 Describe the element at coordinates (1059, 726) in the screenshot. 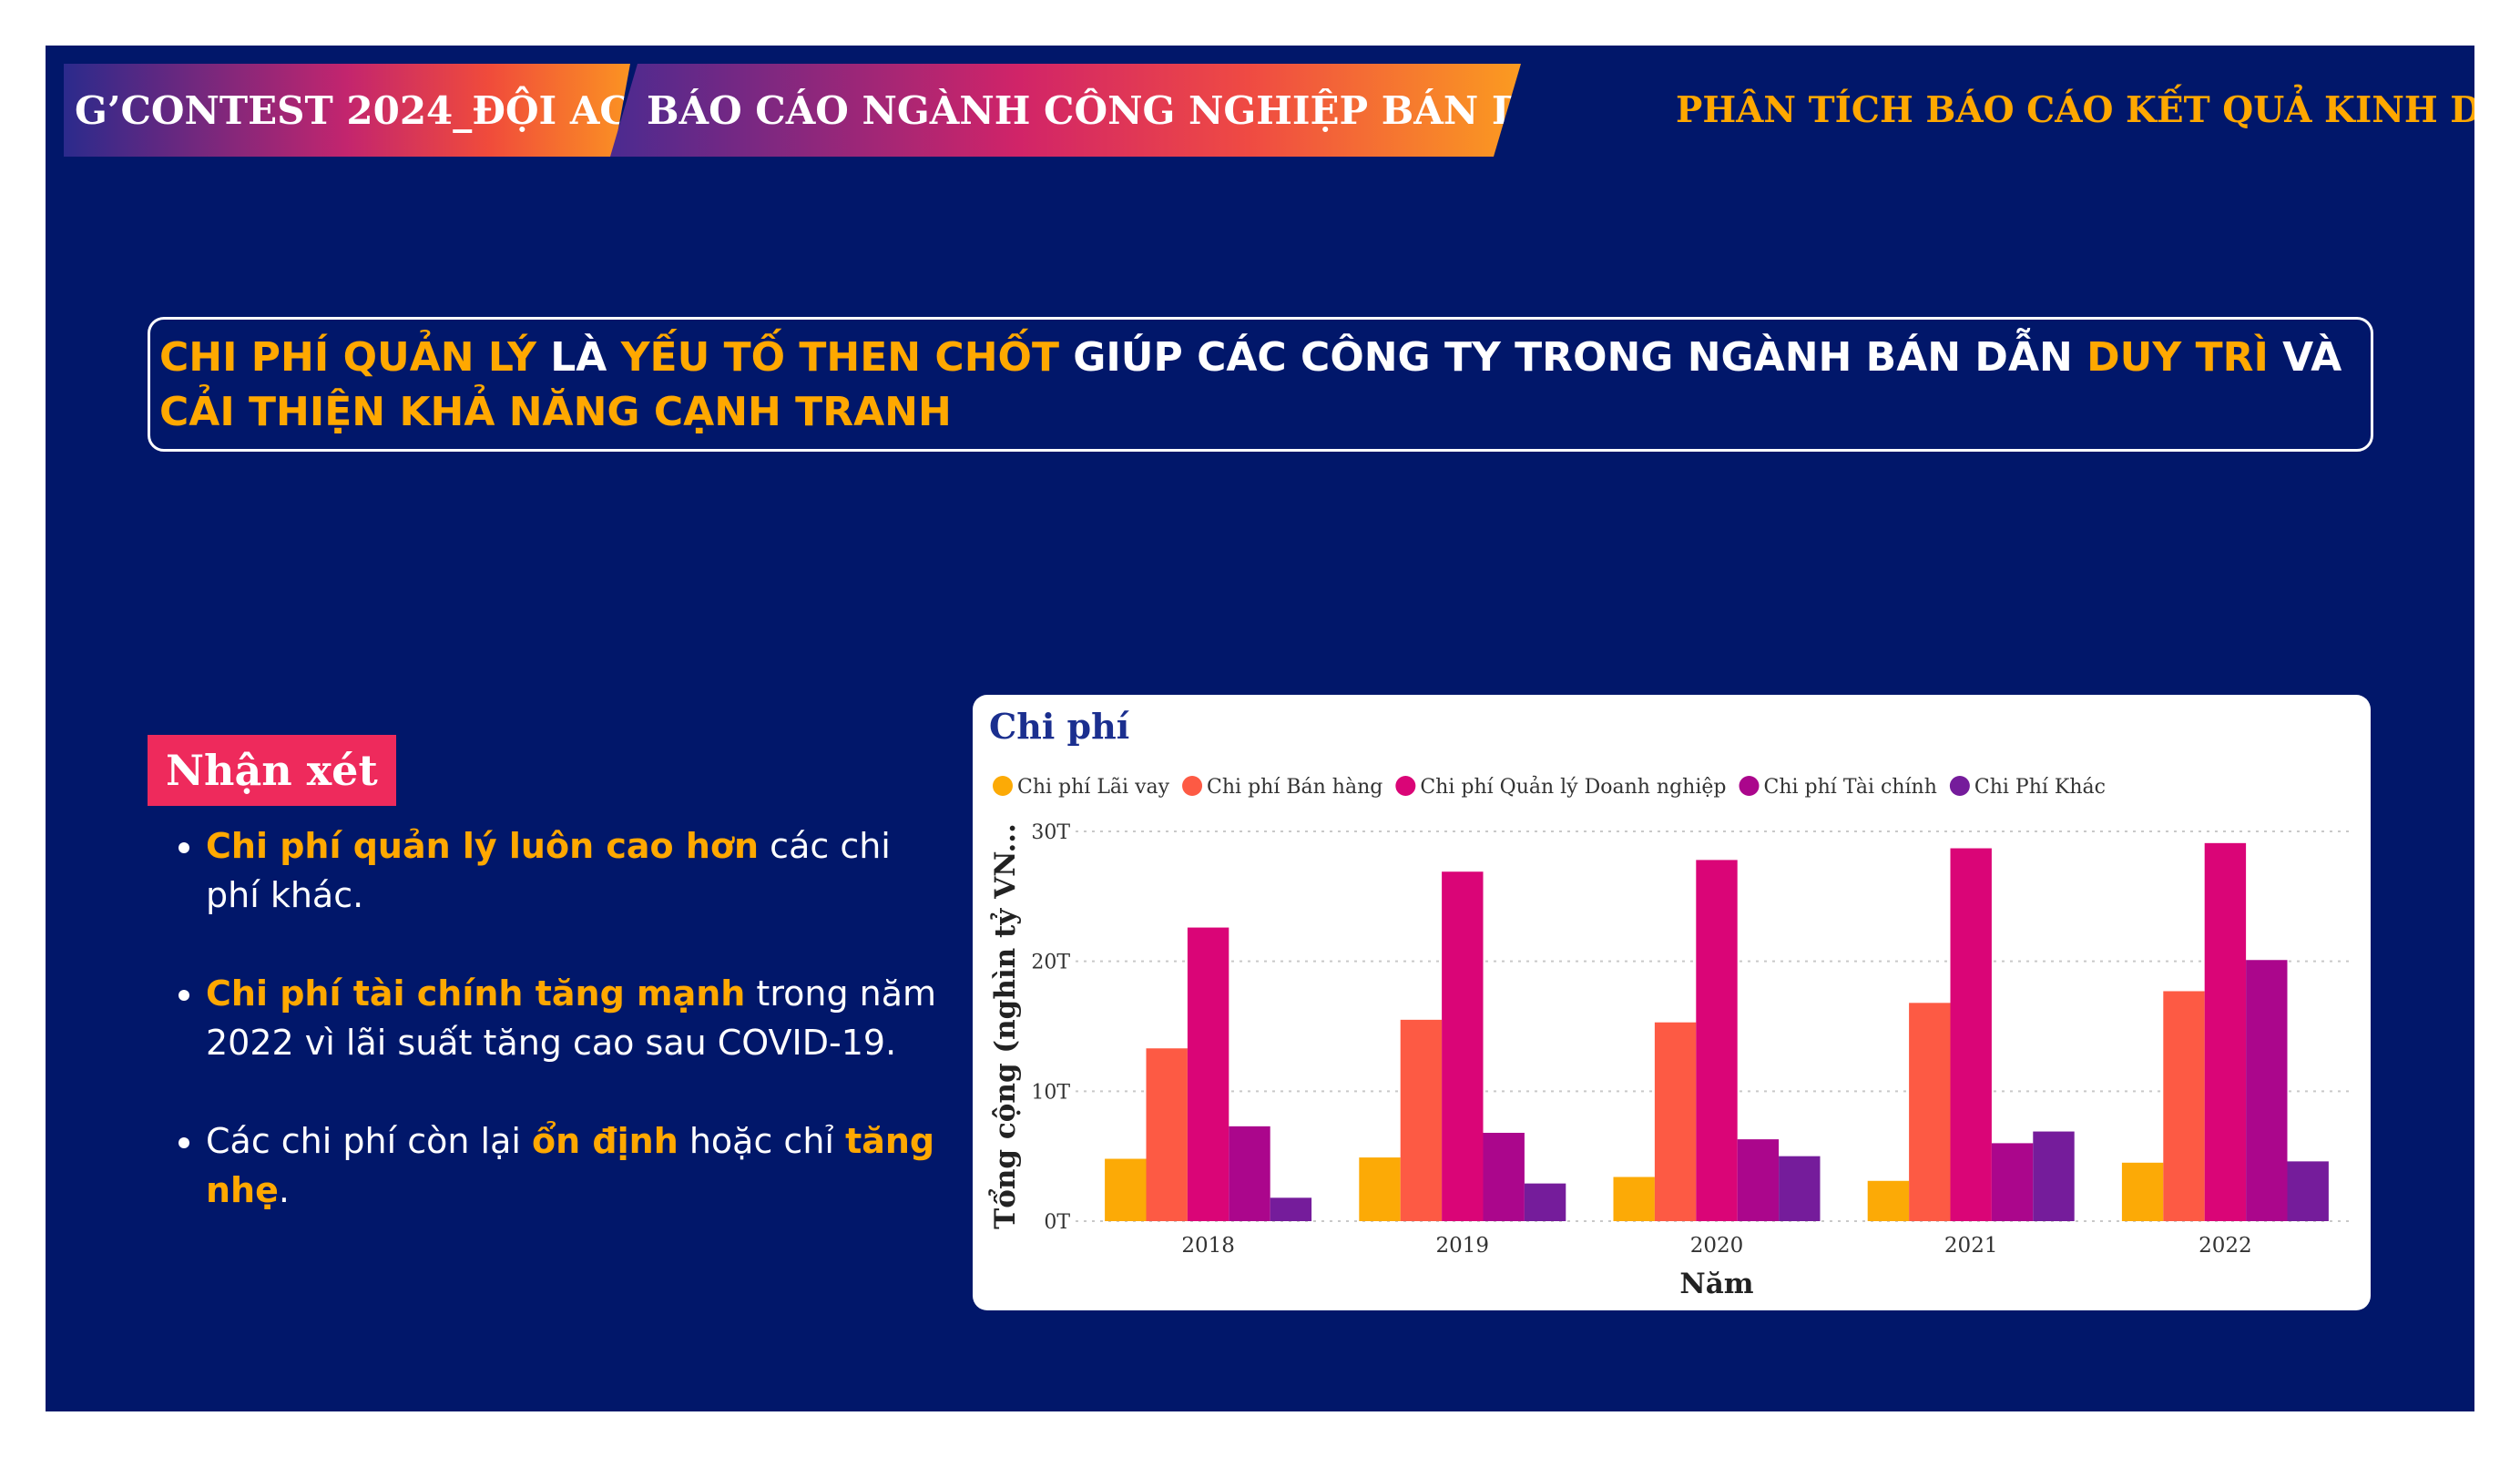

I see `chart-title: Chi phí` at that location.